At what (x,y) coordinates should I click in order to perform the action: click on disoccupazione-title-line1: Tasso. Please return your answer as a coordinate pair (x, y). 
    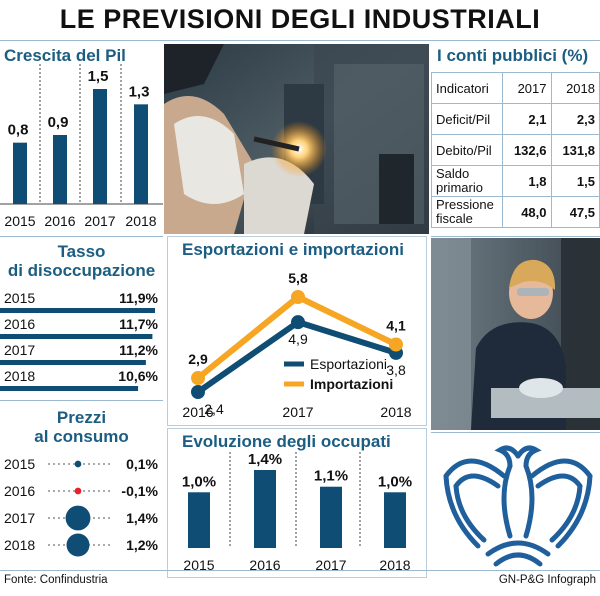
    Looking at the image, I should click on (81, 251).